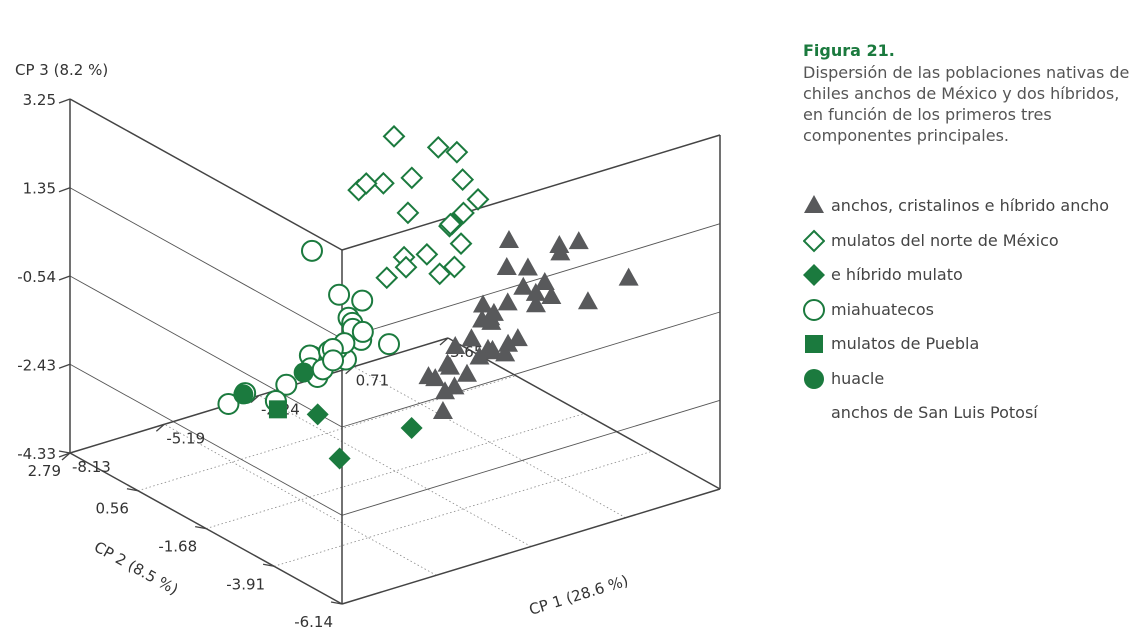 This screenshot has height=636, width=1147. Describe the element at coordinates (897, 274) in the screenshot. I see `legend-label: e híbrido mulato` at that location.